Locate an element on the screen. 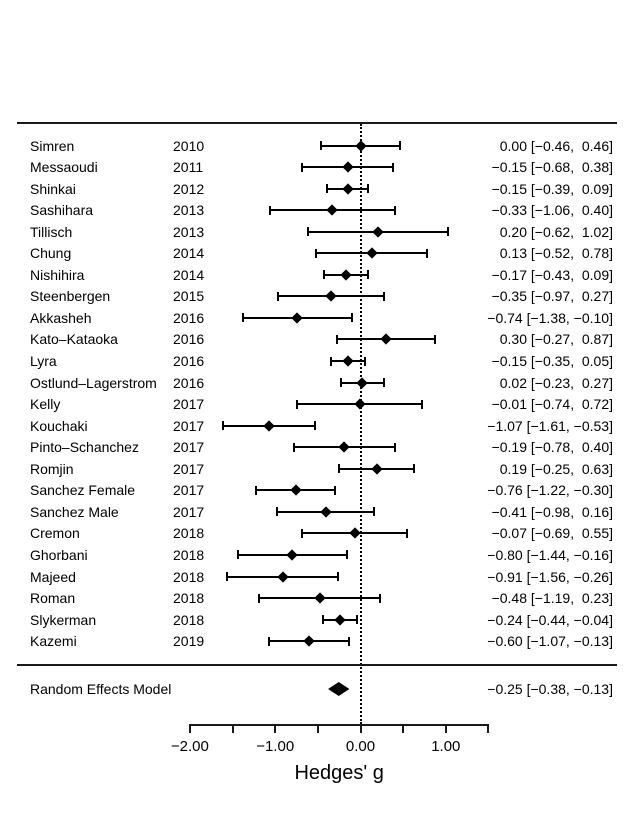  study-estimate-label: −0.01 [−0.74, 0.72] is located at coordinates (552, 404).